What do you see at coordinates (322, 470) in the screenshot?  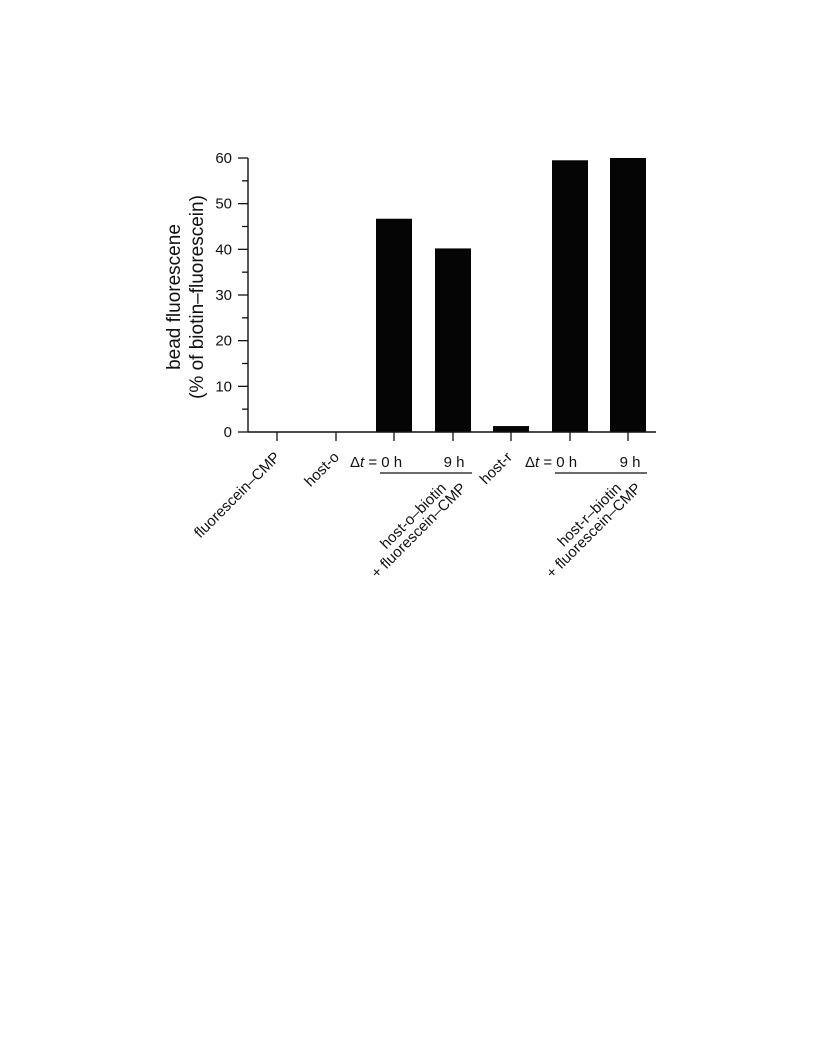 I see `category-label-host-o: host-o` at bounding box center [322, 470].